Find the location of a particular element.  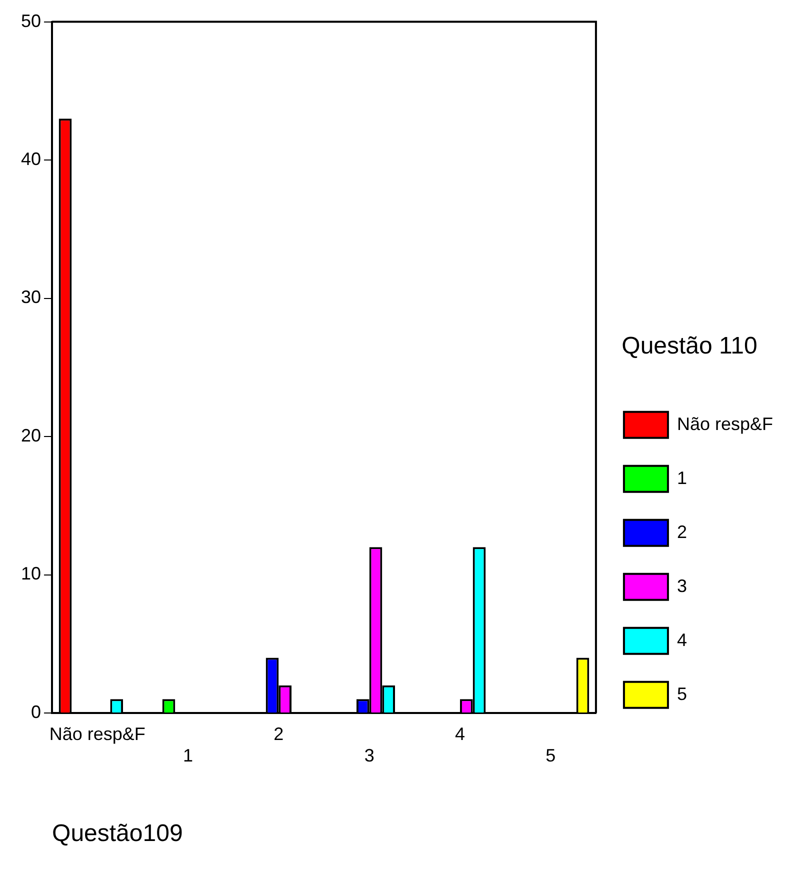

legend-label: Não resp&F is located at coordinates (725, 424).